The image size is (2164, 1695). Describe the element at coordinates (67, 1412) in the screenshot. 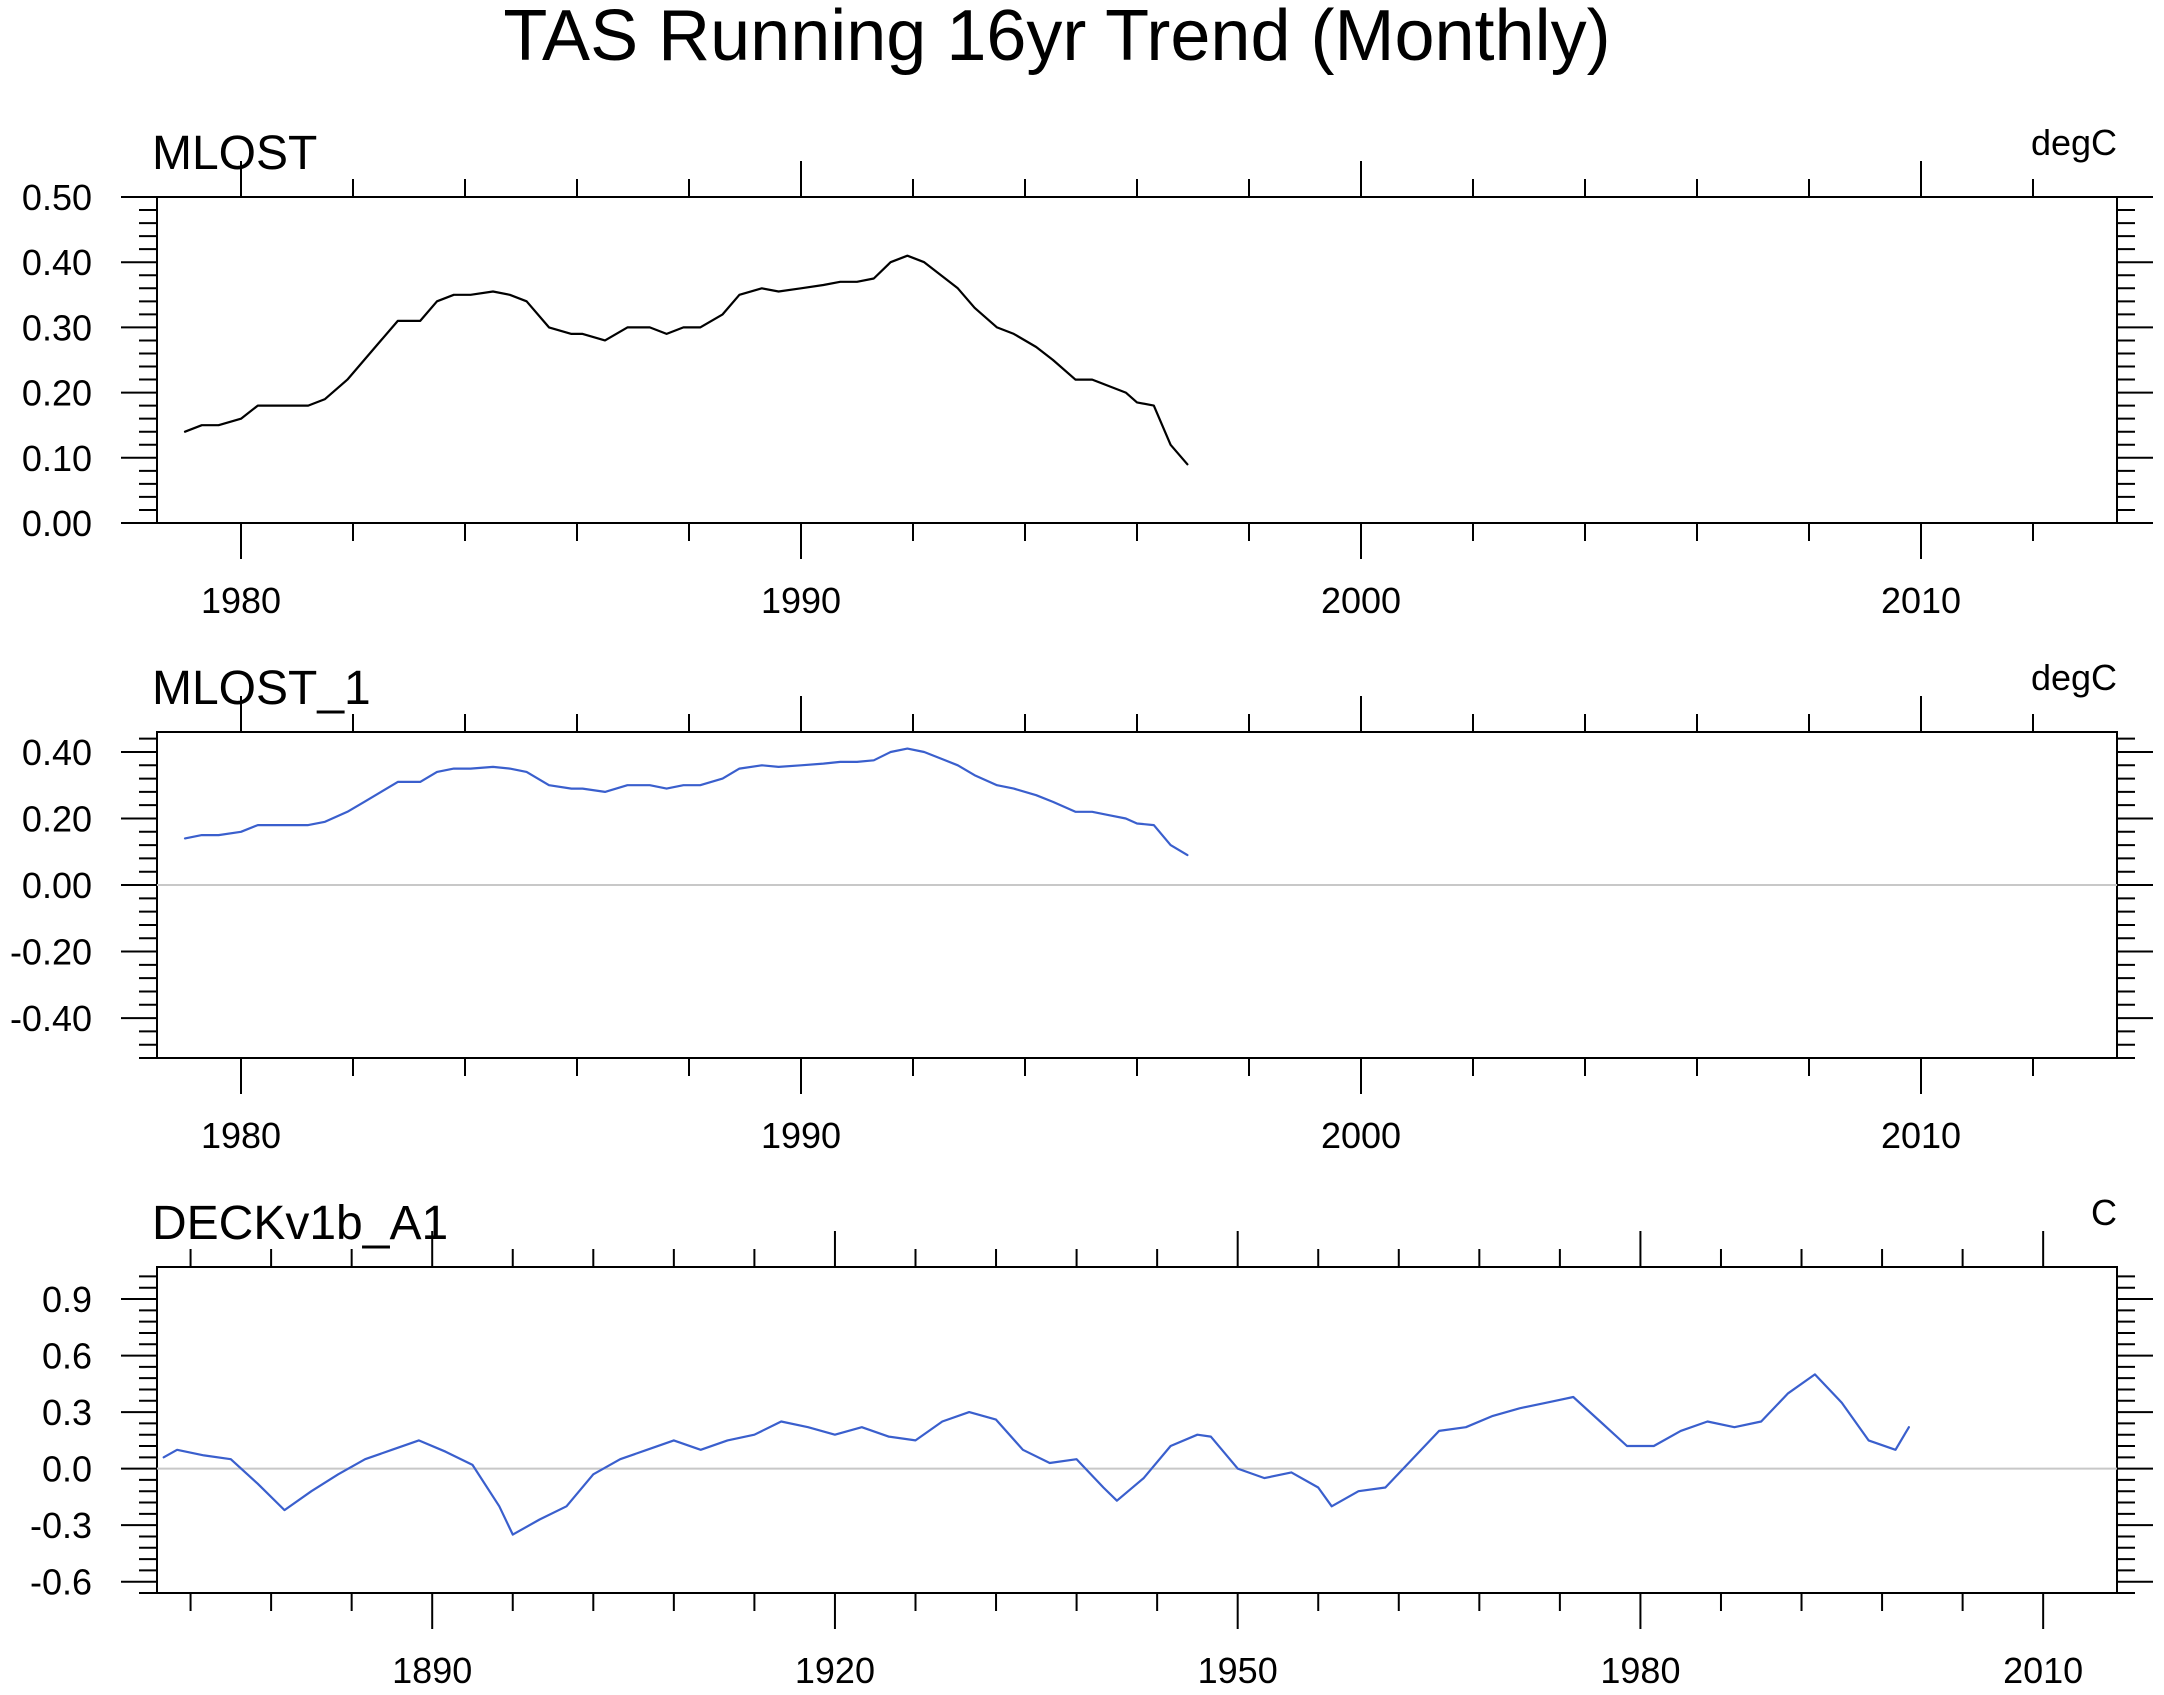

I see `chart3-ytick-label-0-3: 0.3` at that location.